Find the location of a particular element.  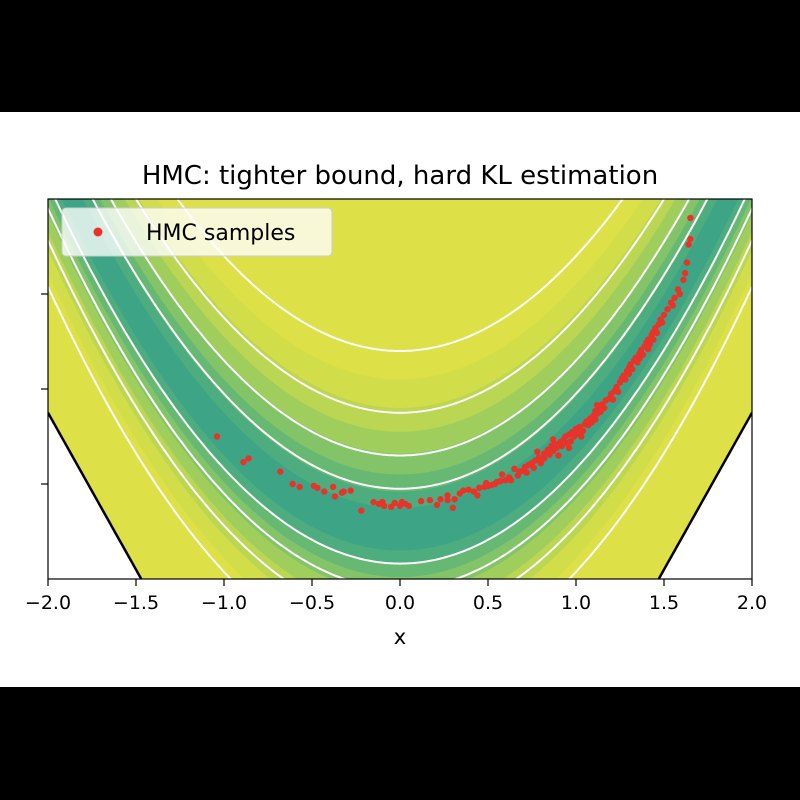

legend: HMC samples is located at coordinates (197, 232).